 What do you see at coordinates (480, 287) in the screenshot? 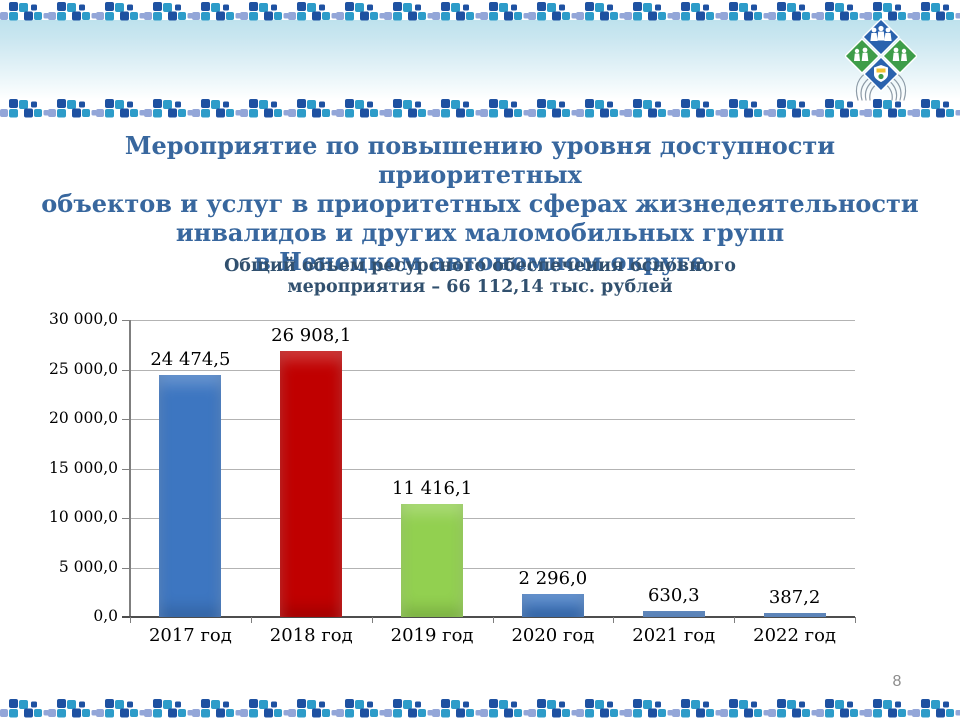
I see `chart-title-line-2: мероприятия – 66 112,14 тыс. рублей` at bounding box center [480, 287].